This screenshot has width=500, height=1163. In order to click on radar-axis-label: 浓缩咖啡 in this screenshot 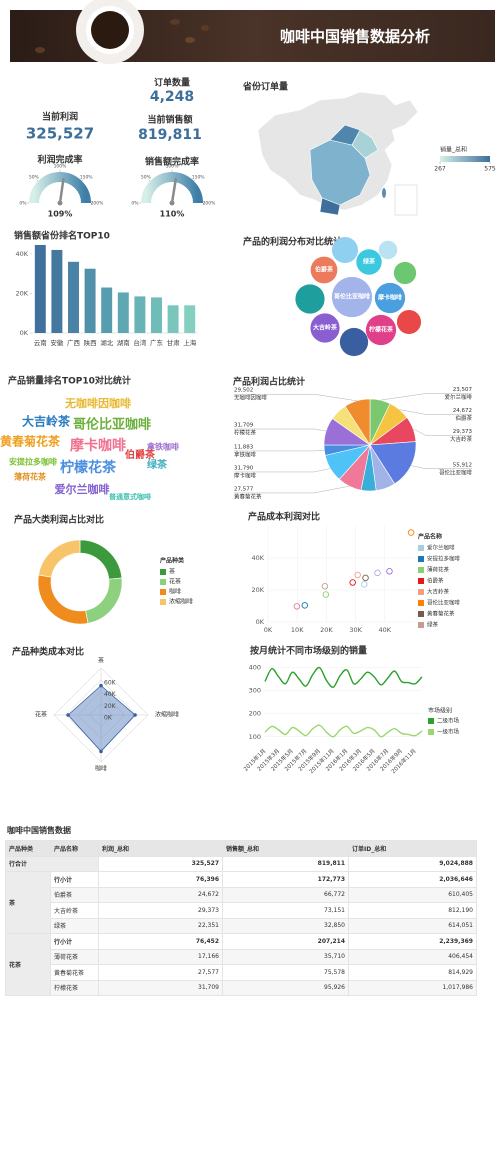, I will do `click(167, 715)`.